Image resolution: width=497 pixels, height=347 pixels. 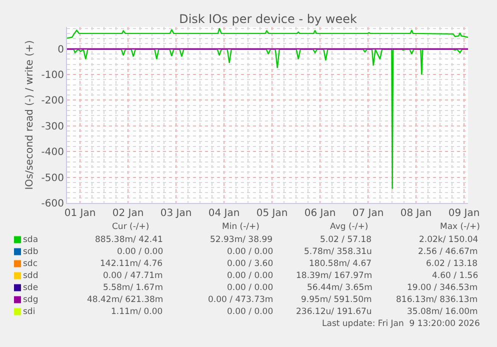 I want to click on text: 56.44m/ 3.65m, so click(x=339, y=288).